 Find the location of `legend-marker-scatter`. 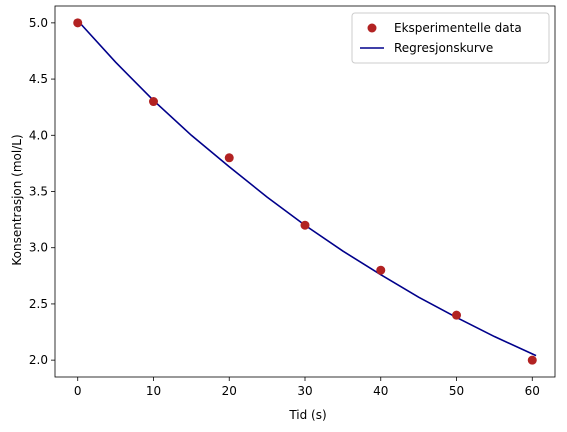

legend-marker-scatter is located at coordinates (372, 28).